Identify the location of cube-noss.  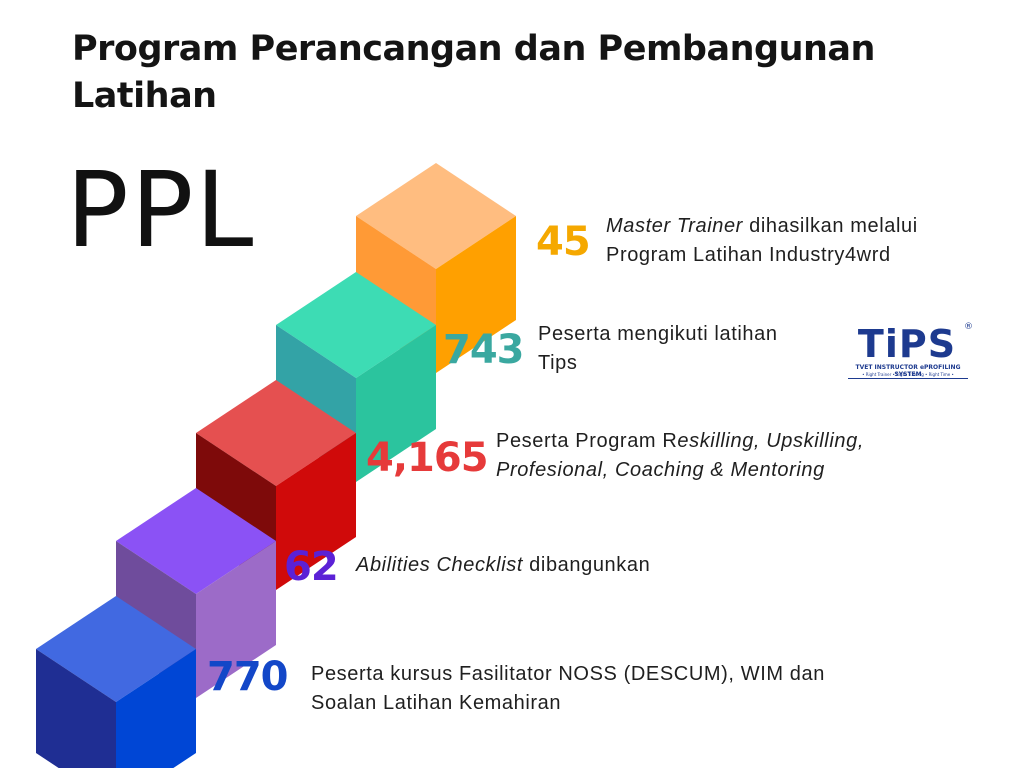
(116, 682).